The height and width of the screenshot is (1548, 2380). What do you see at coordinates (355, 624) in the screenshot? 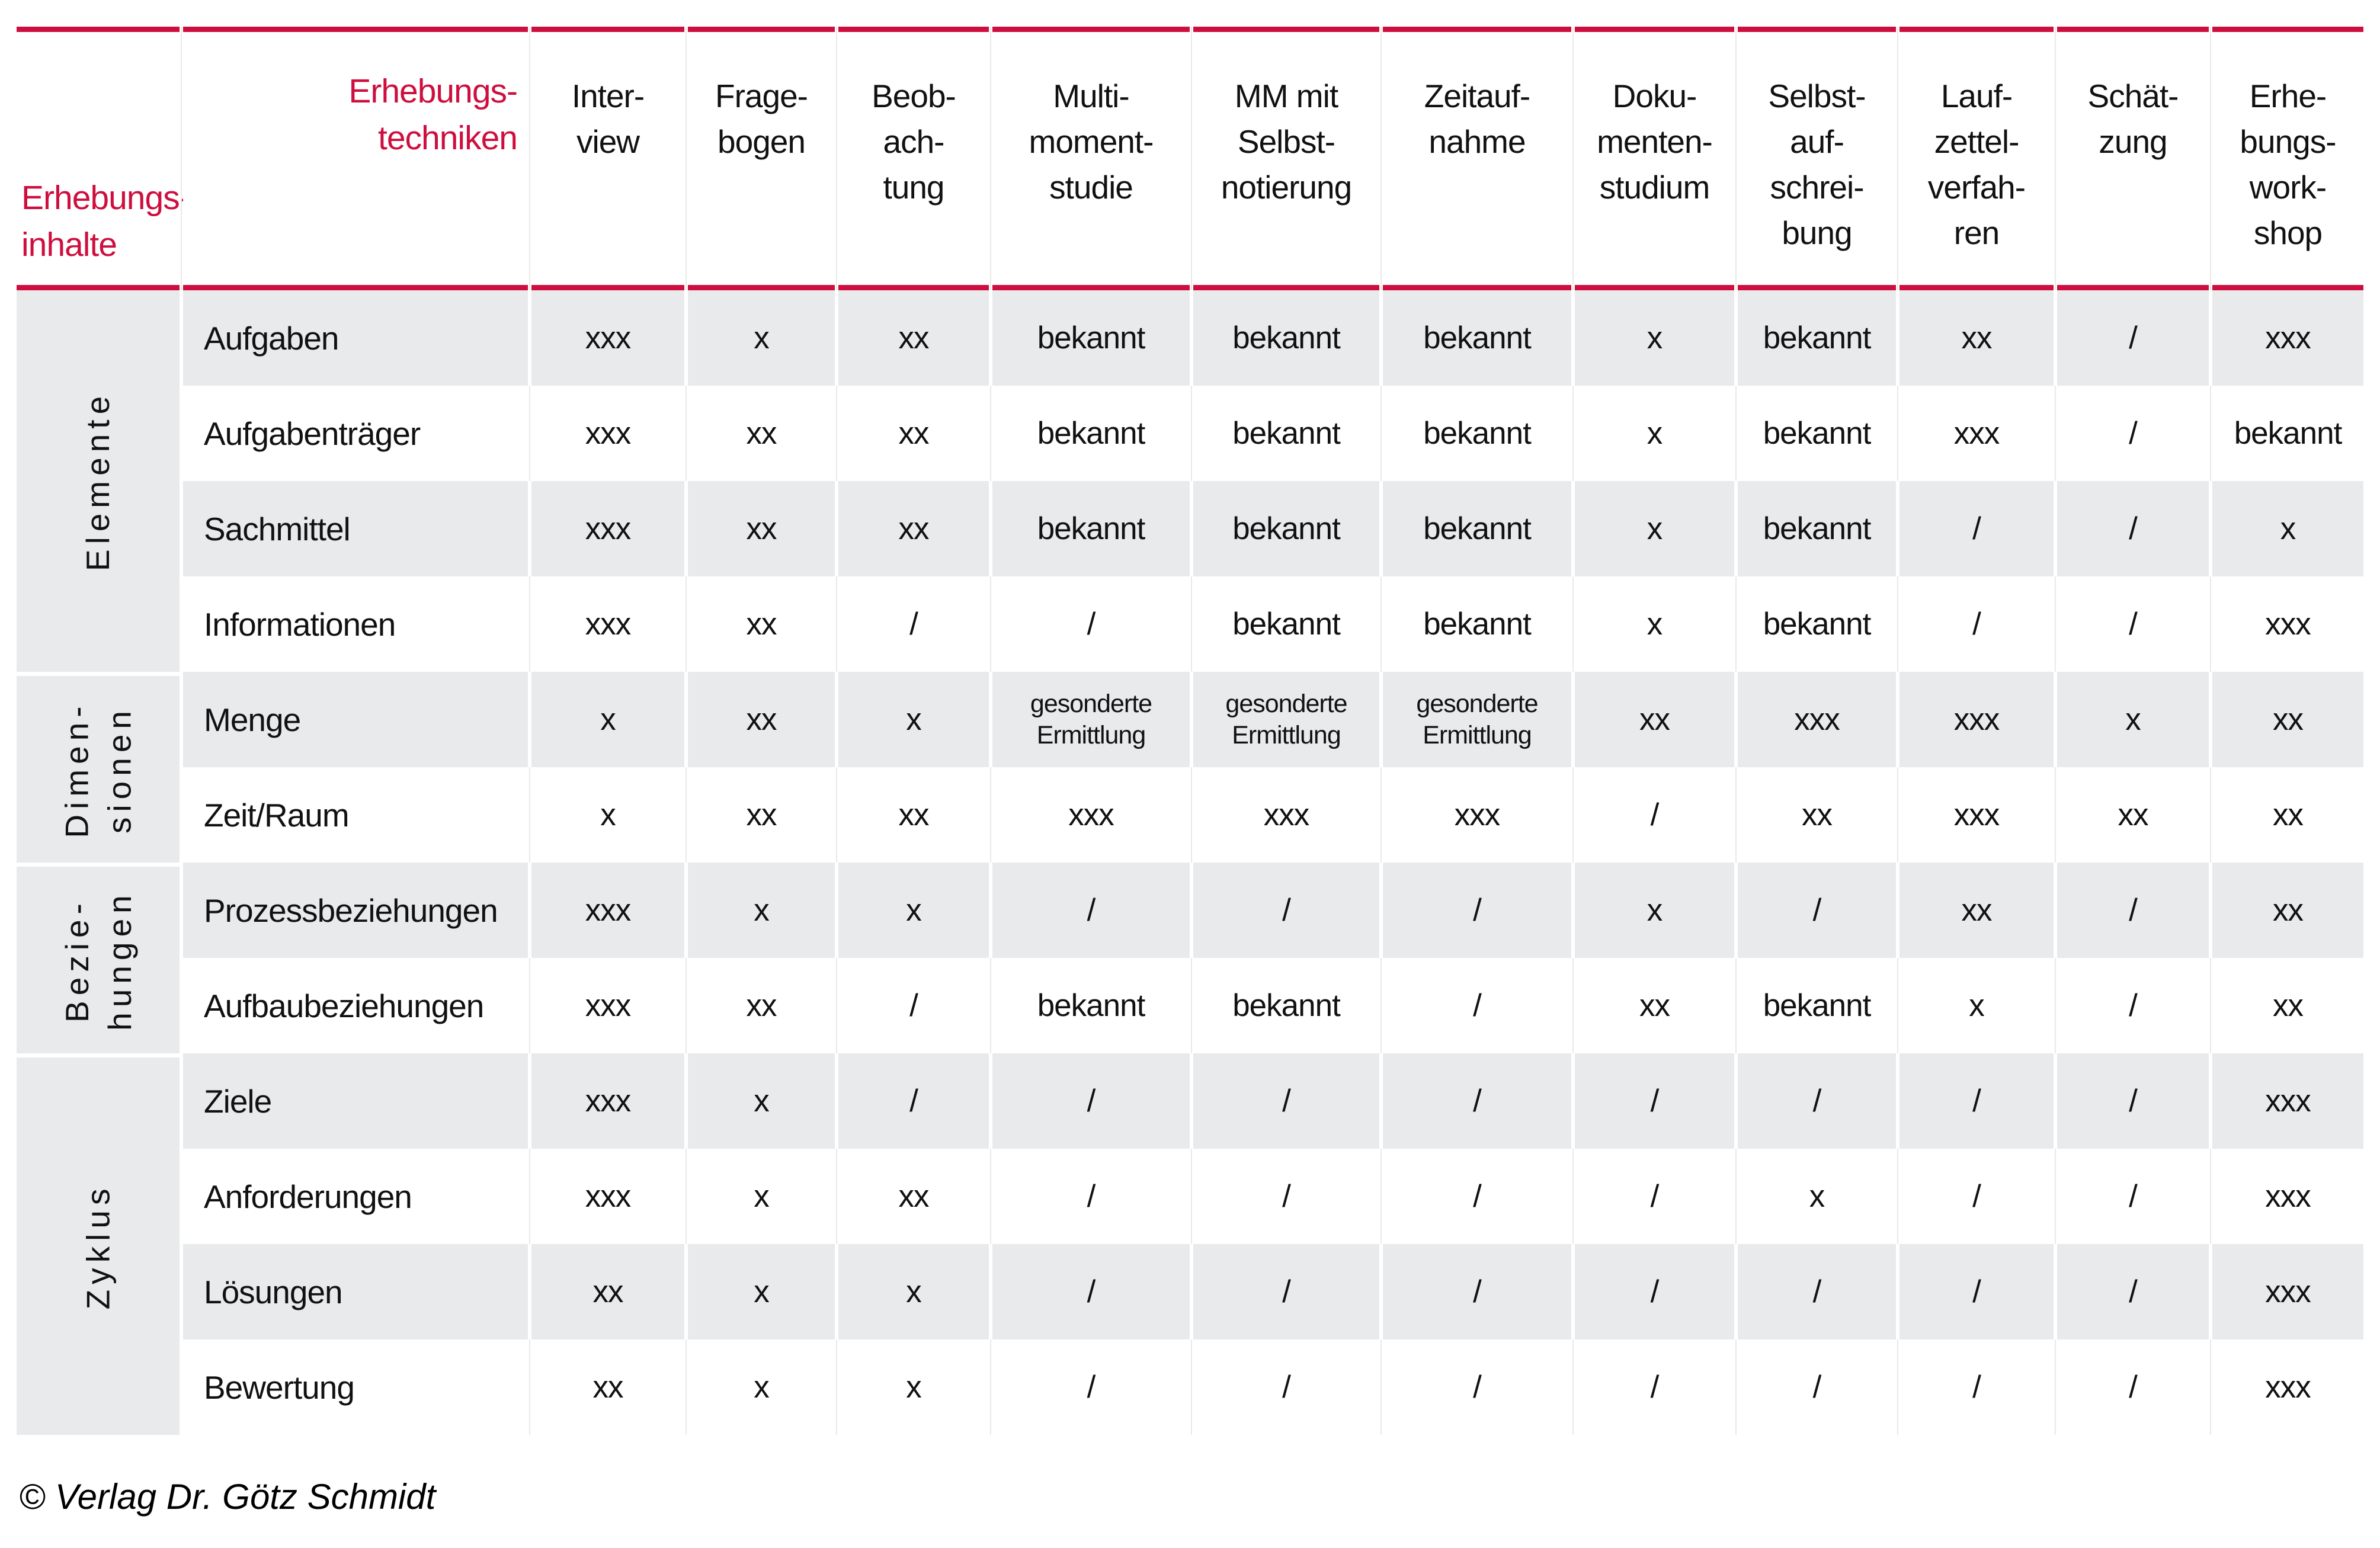
I see `row-label-informationen: Informationen` at bounding box center [355, 624].